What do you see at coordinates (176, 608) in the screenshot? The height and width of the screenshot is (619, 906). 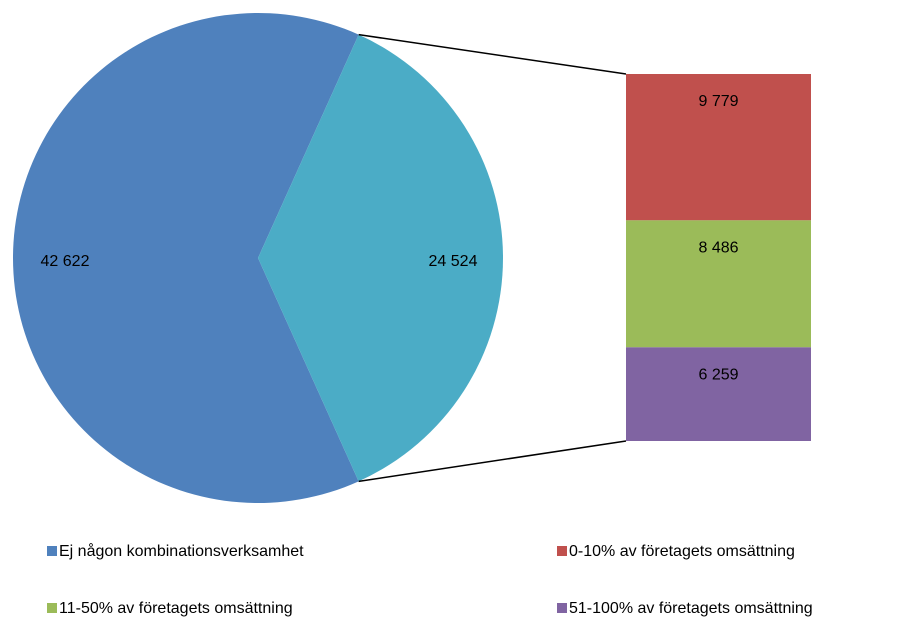 I see `legend-label: 11-50% av företagets omsättning` at bounding box center [176, 608].